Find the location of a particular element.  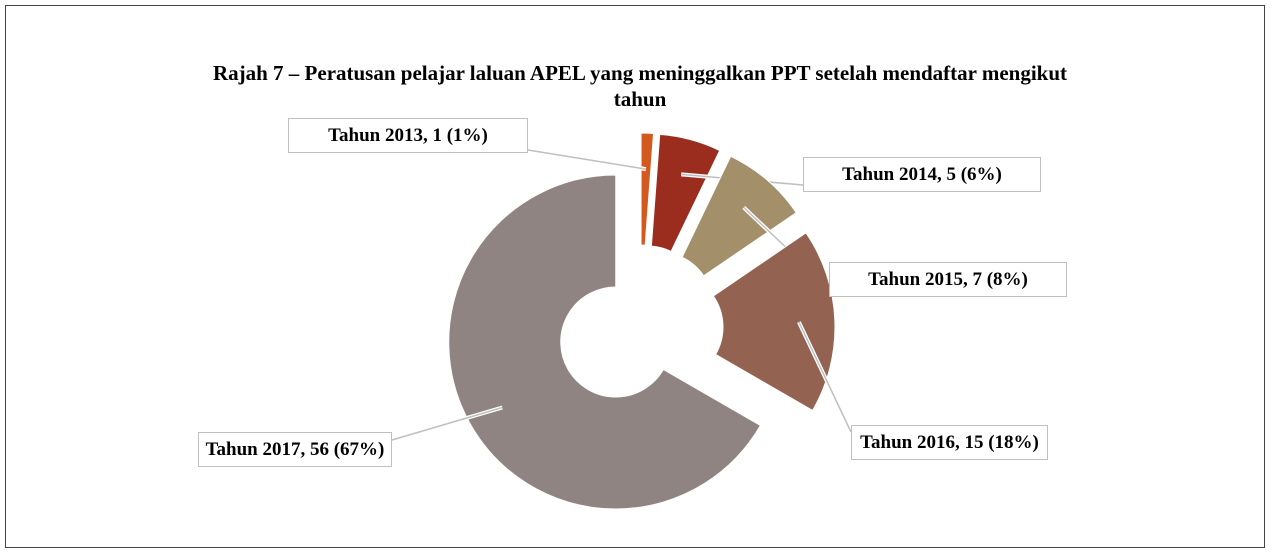

data-label: Tahun 2015, 7 (8%) is located at coordinates (948, 279).